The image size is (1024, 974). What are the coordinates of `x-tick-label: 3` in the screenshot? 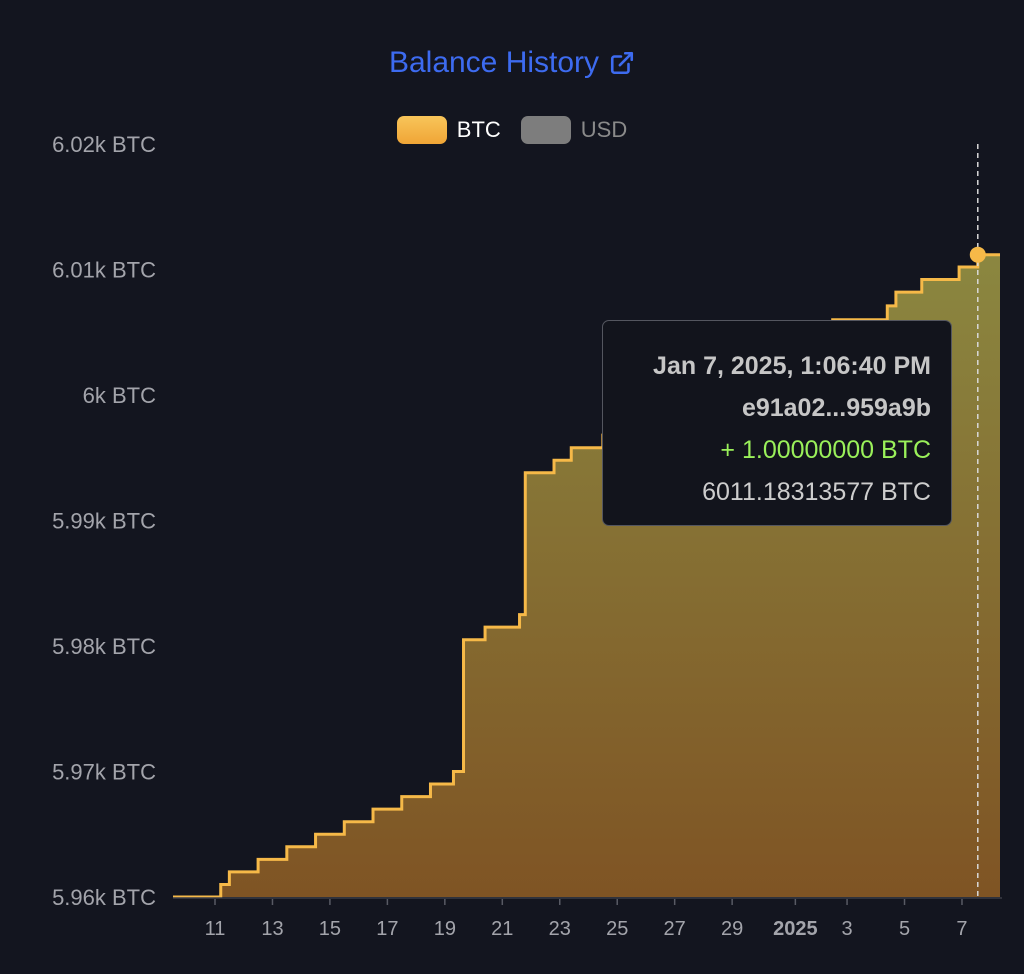 It's located at (846, 929).